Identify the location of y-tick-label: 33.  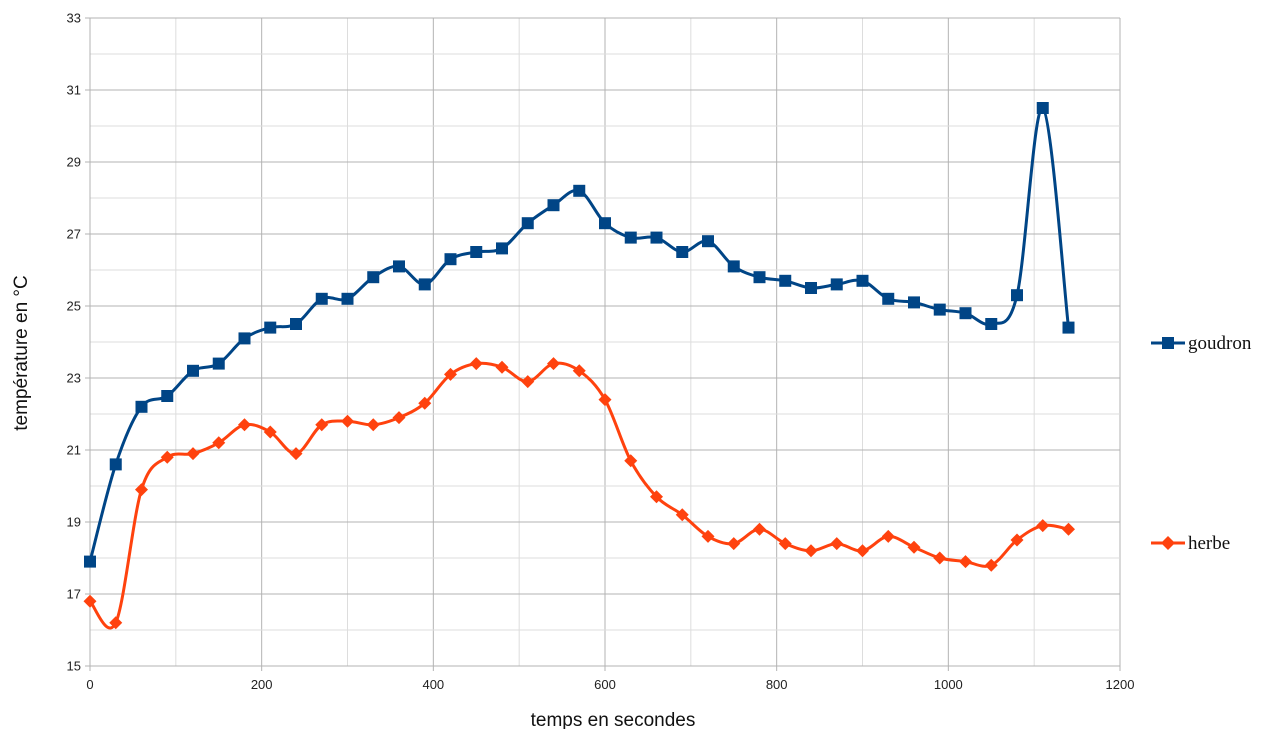
(74, 18).